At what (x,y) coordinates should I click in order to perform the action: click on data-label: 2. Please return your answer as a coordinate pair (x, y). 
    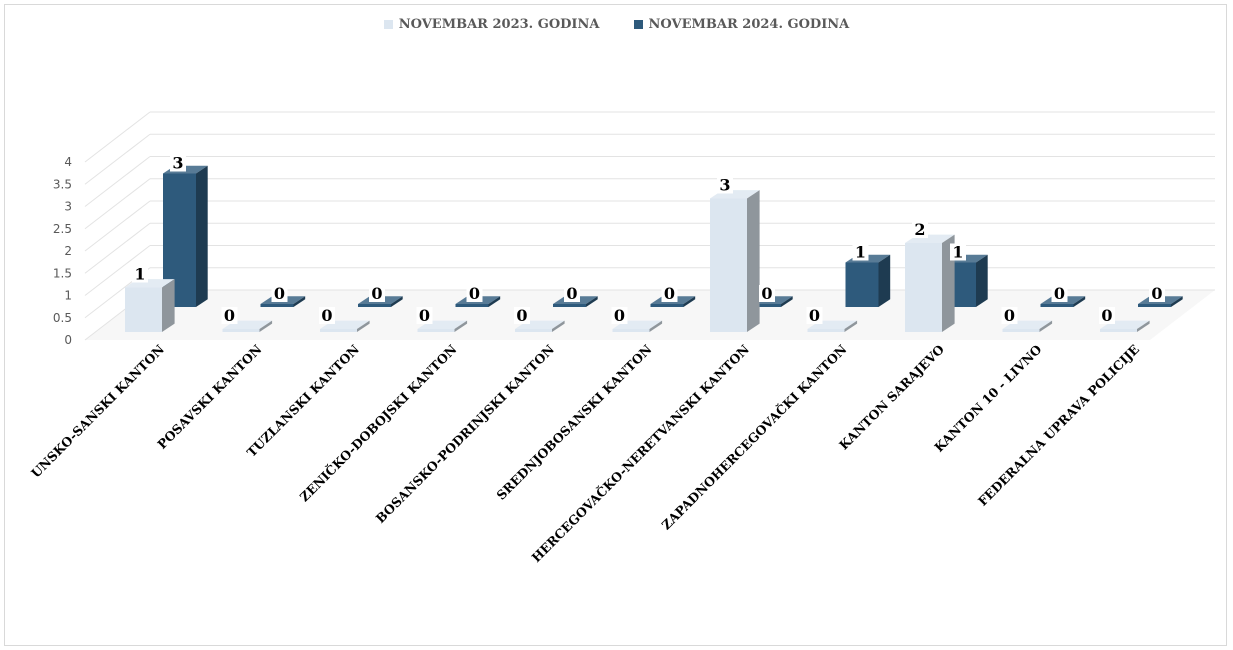
    Looking at the image, I should click on (920, 229).